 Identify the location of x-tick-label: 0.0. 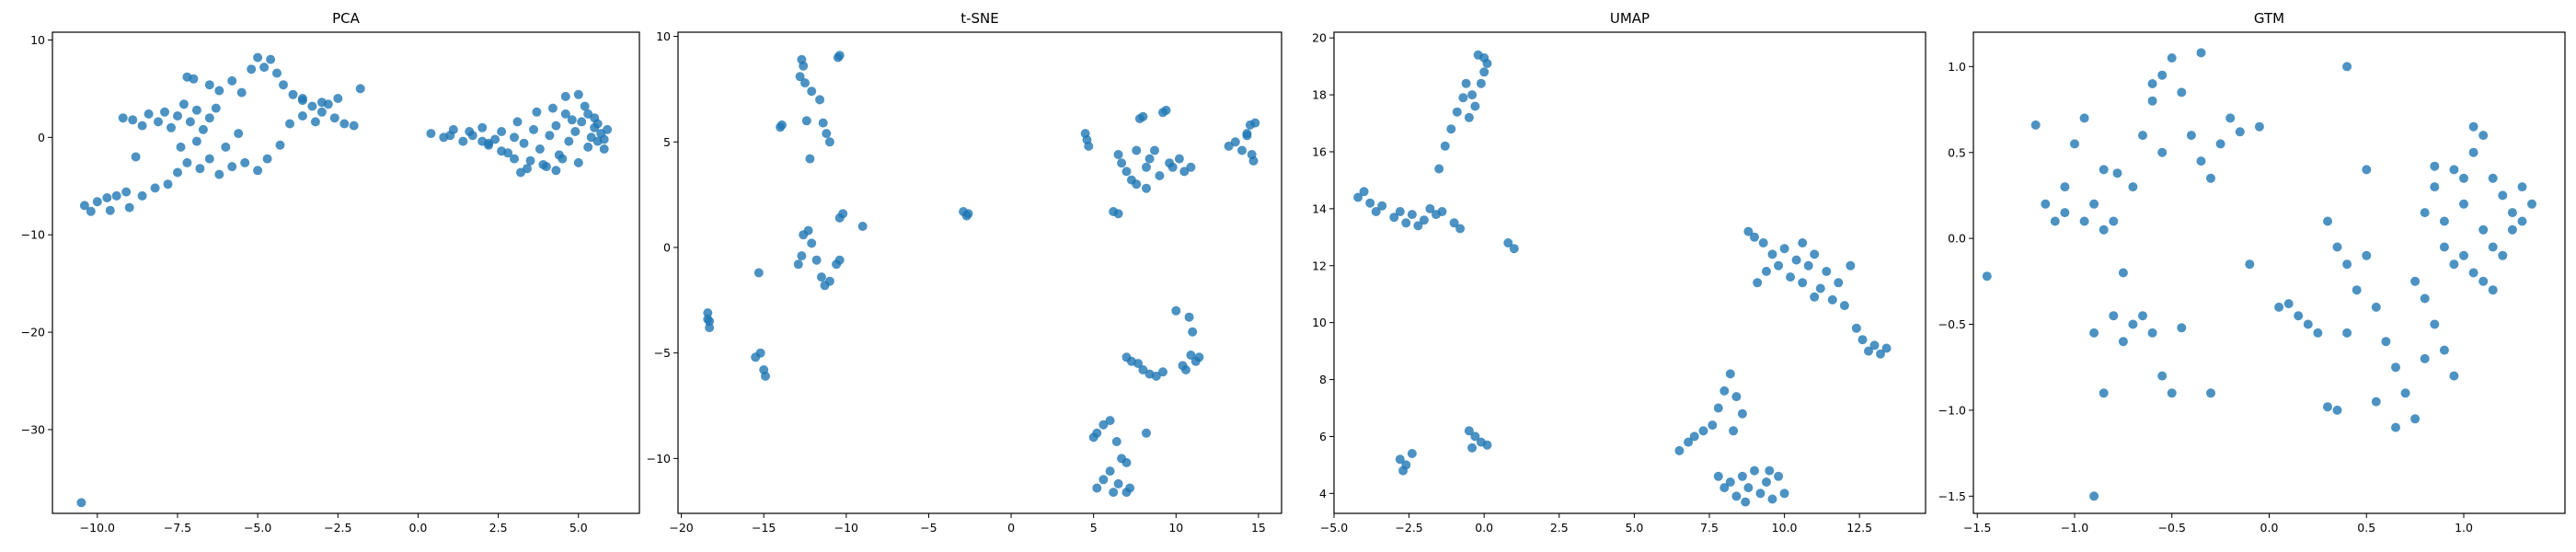
(1484, 528).